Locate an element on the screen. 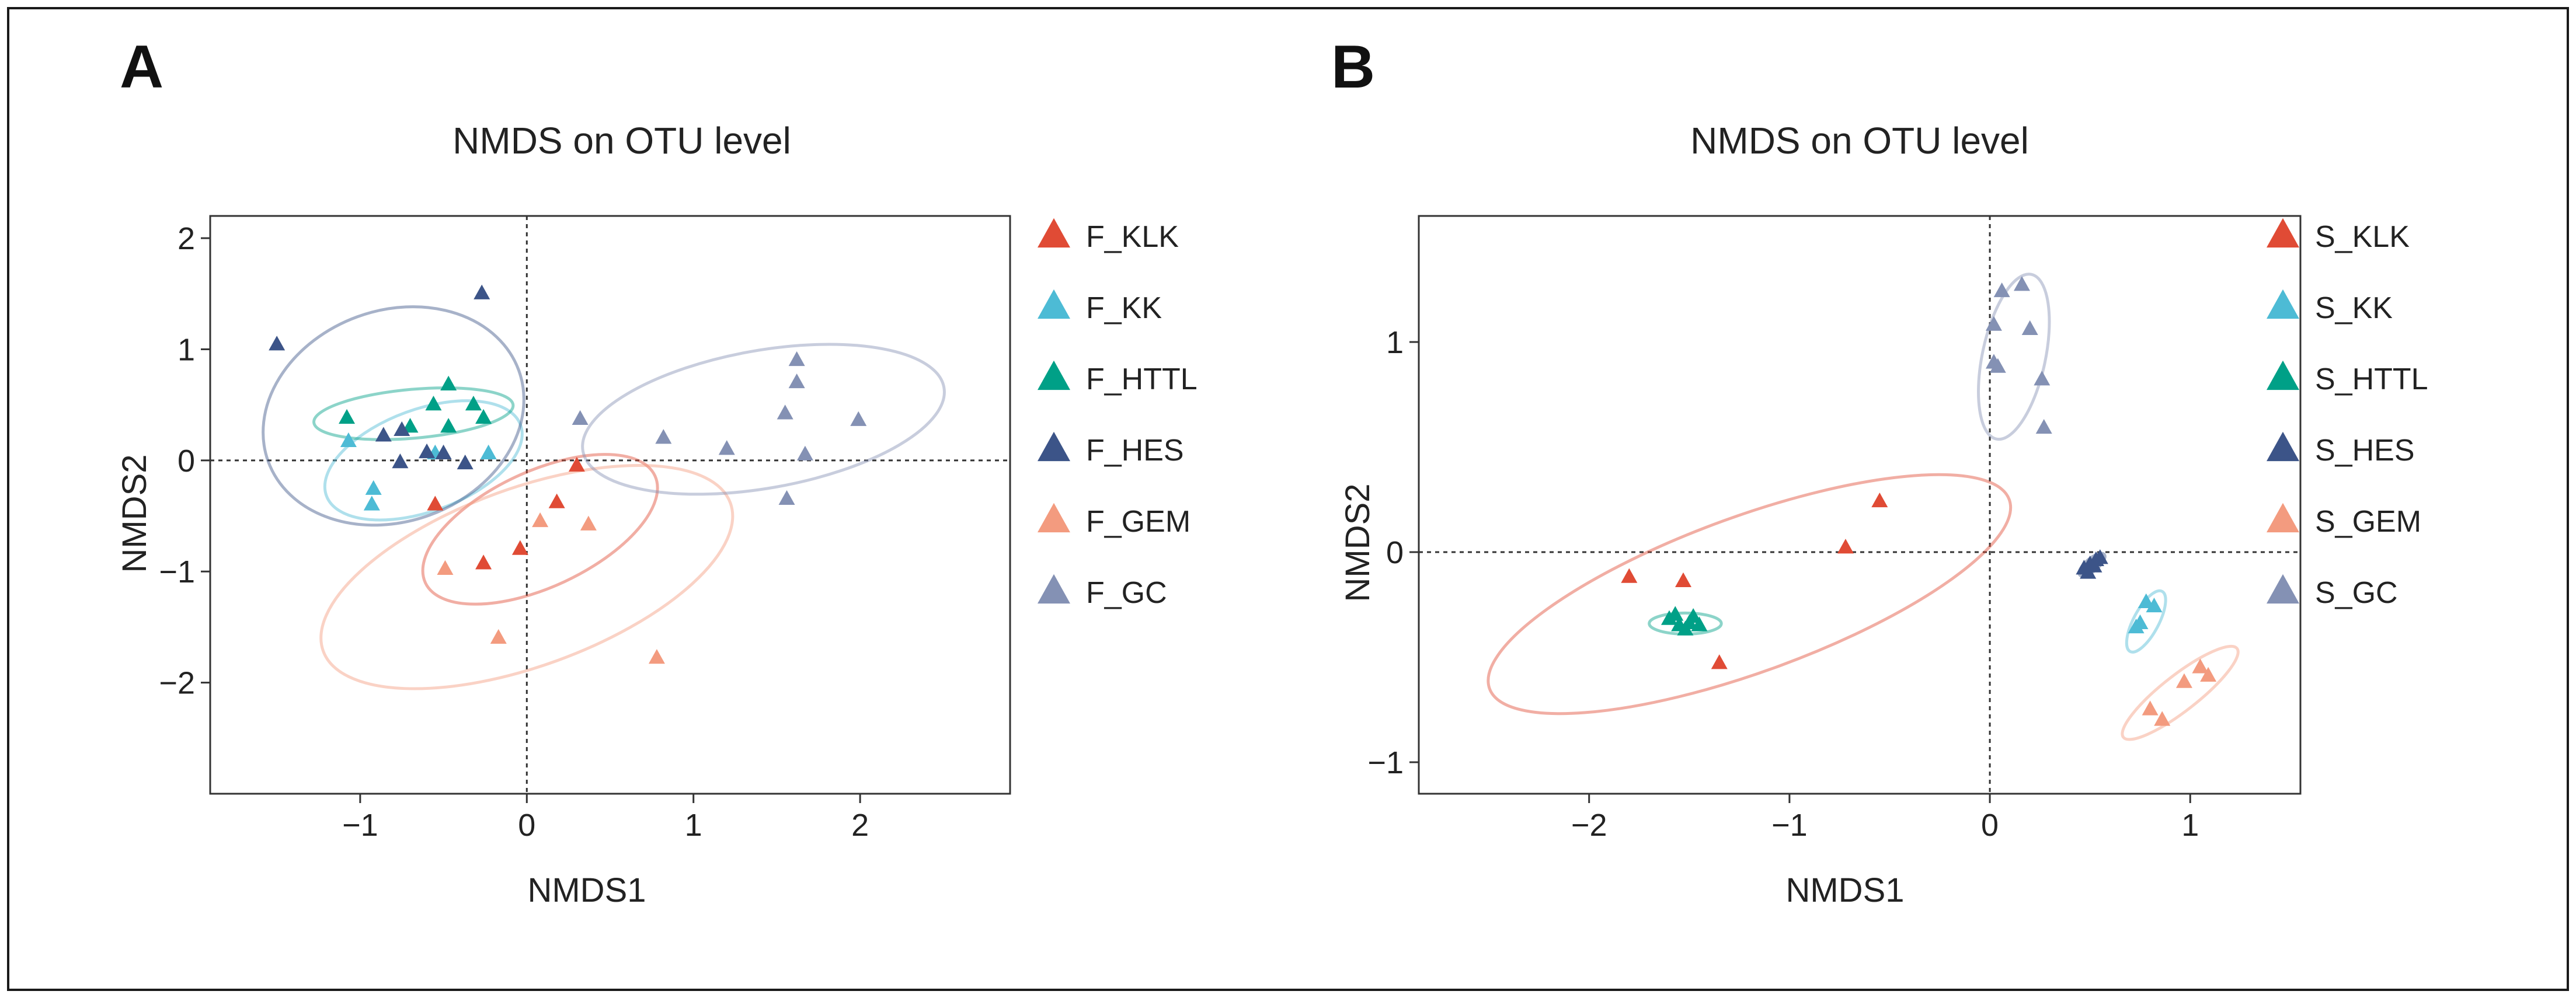 Image resolution: width=2576 pixels, height=998 pixels. legend-label: S_KLK is located at coordinates (2362, 237).